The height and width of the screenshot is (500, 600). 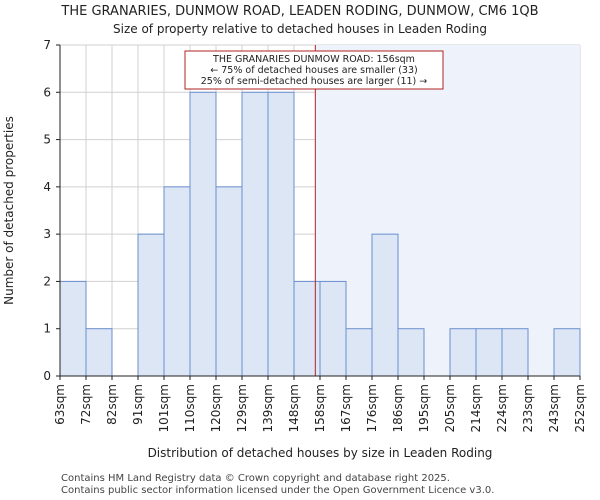 What do you see at coordinates (450, 408) in the screenshot?
I see `x-tick-label-205sqm: 205sqm` at bounding box center [450, 408].